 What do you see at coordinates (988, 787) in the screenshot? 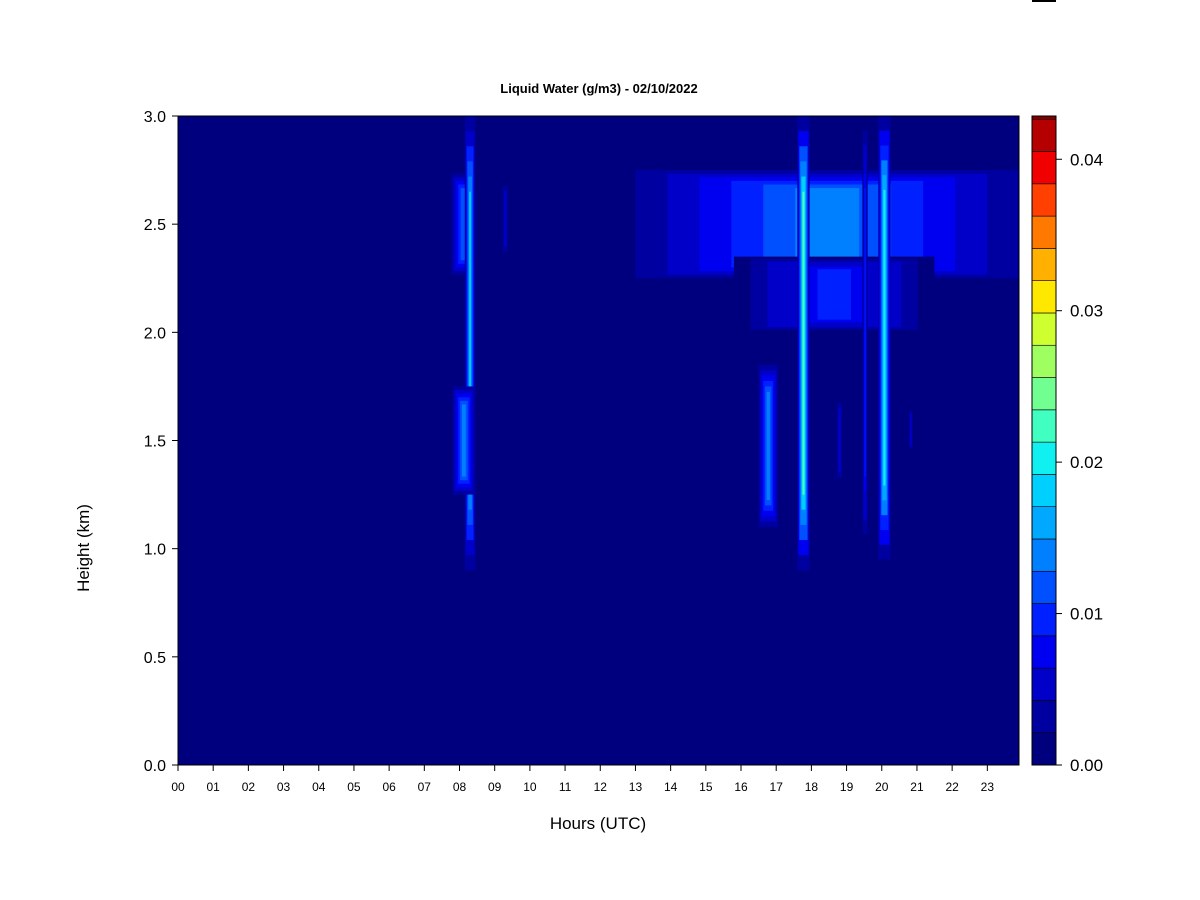
I see `x-tick-label: 23` at bounding box center [988, 787].